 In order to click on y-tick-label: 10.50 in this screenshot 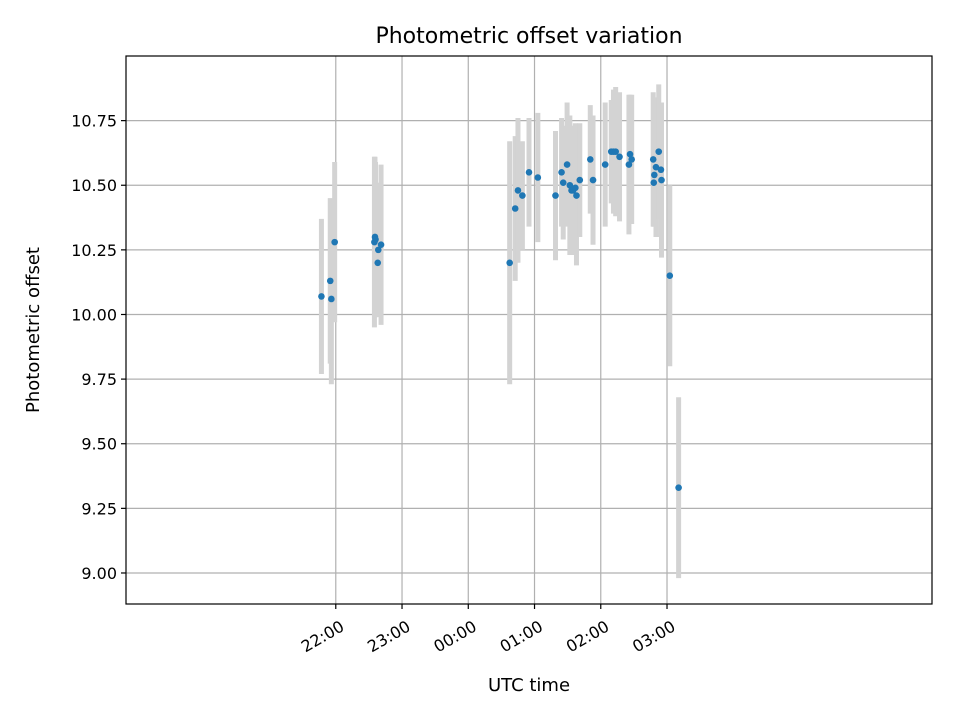, I will do `click(94, 185)`.